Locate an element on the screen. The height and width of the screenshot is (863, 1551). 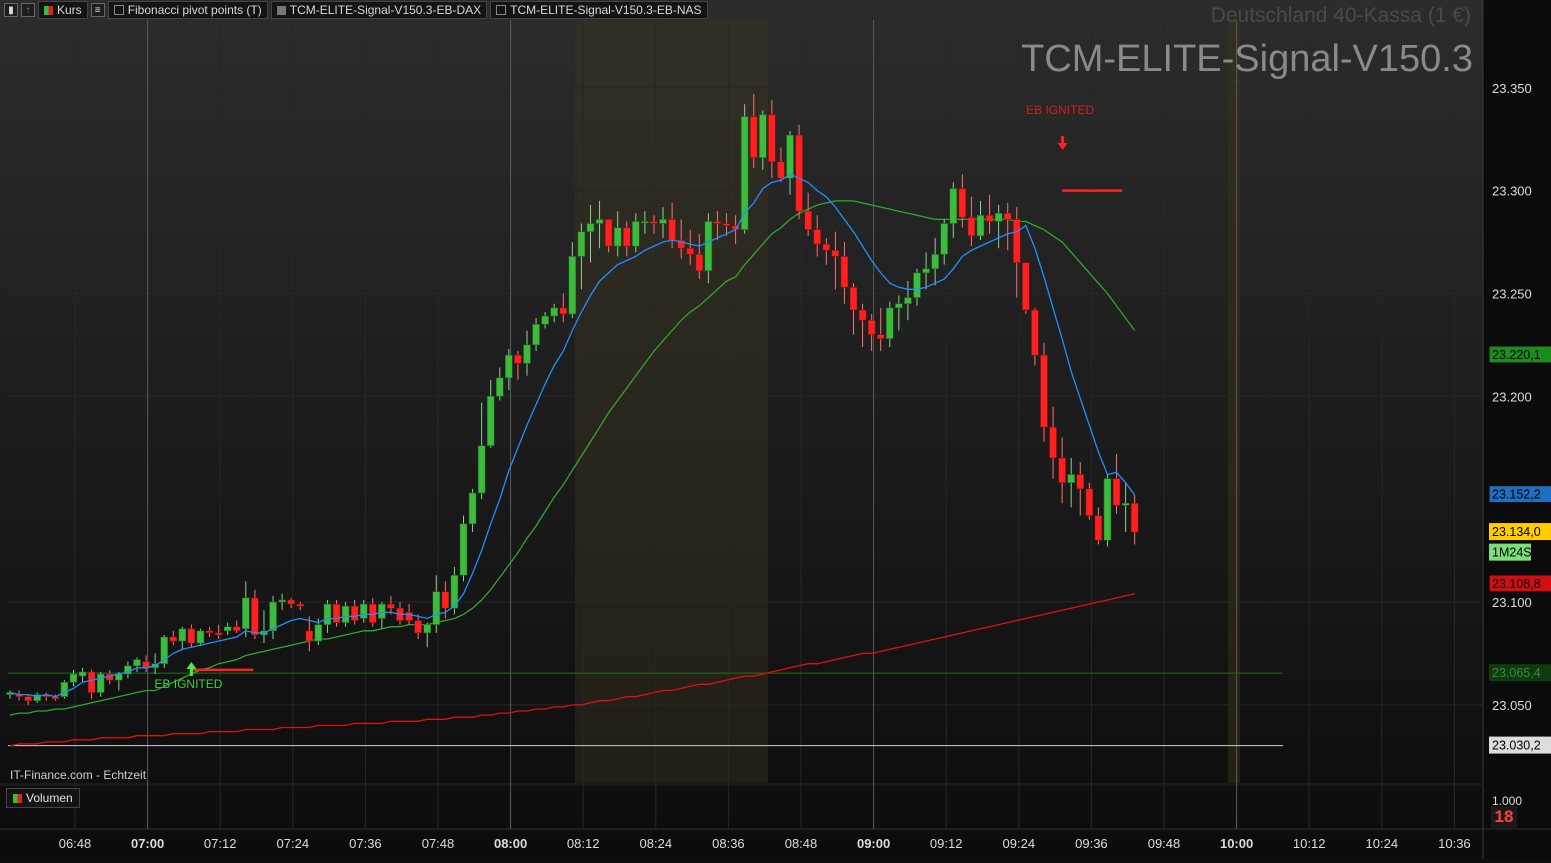
x-tick-label: 10:12 is located at coordinates (1309, 843).